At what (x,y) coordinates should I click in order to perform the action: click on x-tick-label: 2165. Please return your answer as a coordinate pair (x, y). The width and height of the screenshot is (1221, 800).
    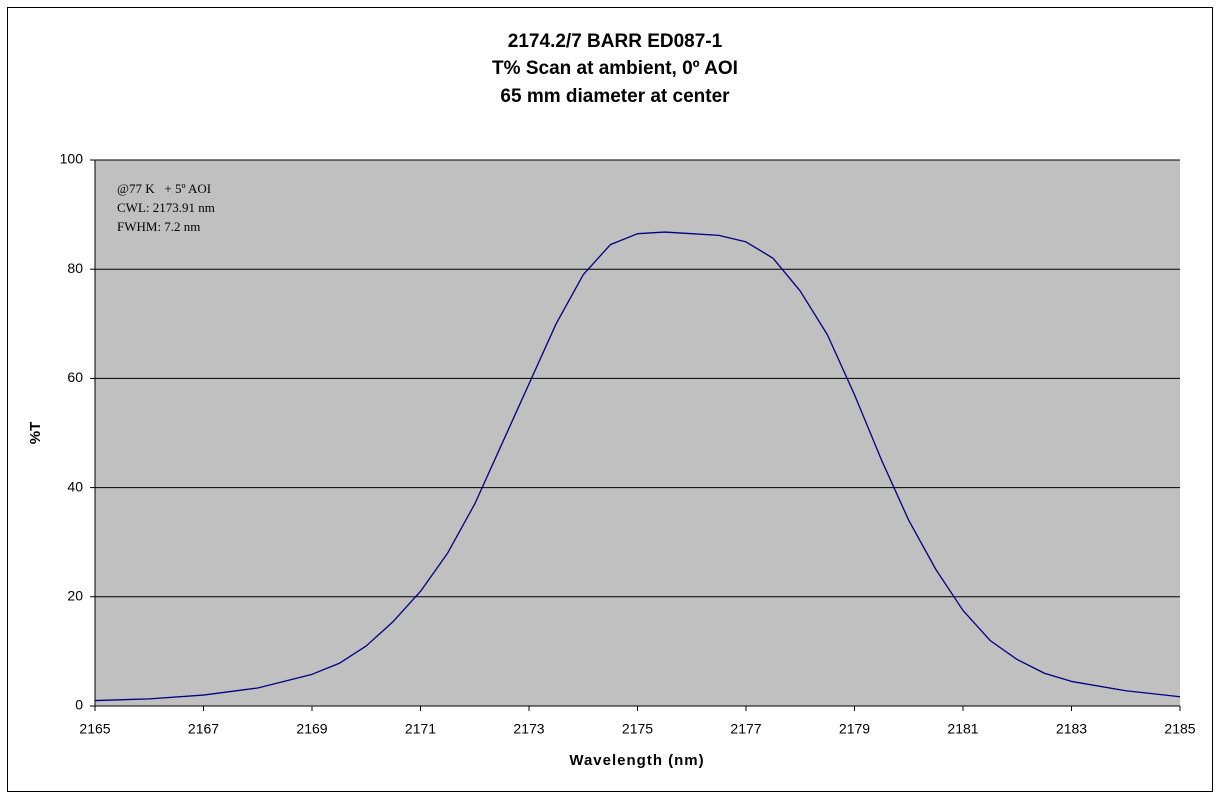
    Looking at the image, I should click on (94, 729).